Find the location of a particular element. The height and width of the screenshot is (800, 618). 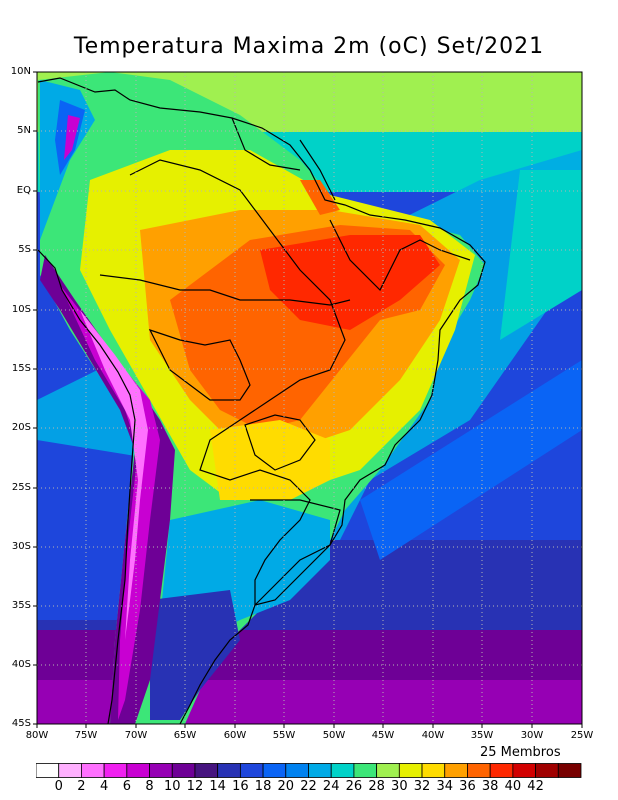

colorbar-label: 6 is located at coordinates (126, 786).